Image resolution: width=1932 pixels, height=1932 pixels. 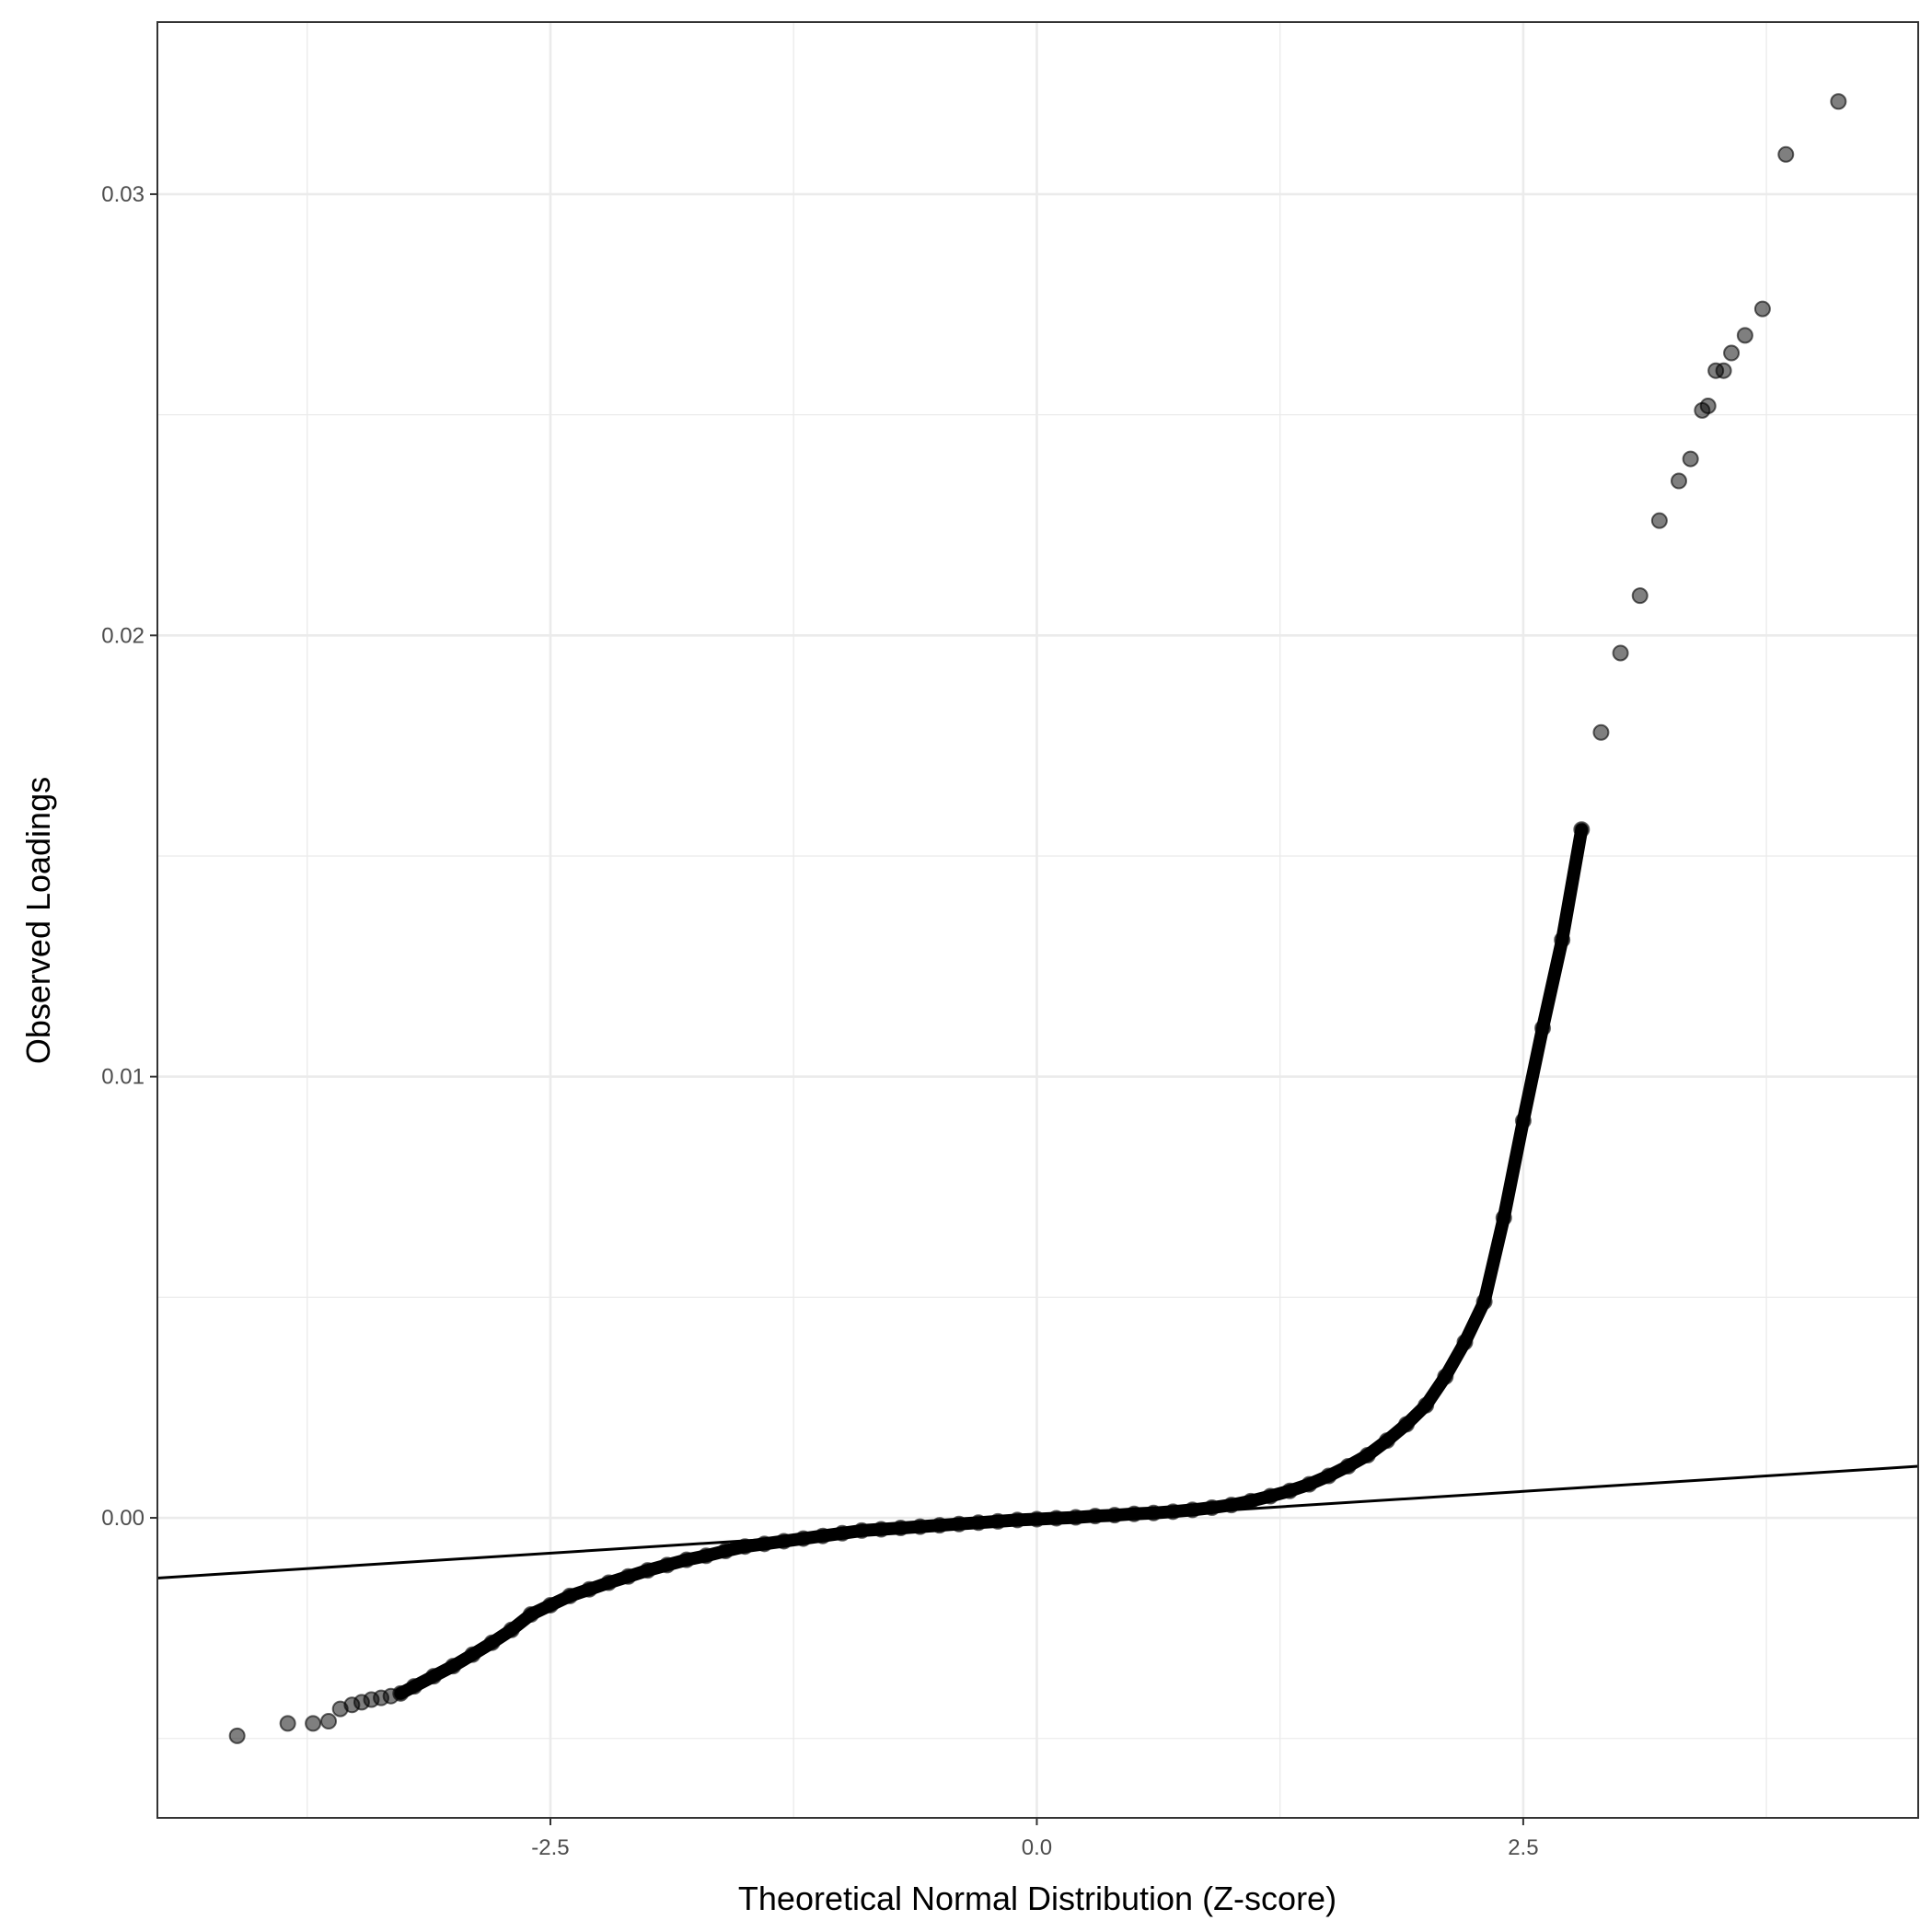 What do you see at coordinates (550, 1848) in the screenshot?
I see `x-tick-label: -2.5` at bounding box center [550, 1848].